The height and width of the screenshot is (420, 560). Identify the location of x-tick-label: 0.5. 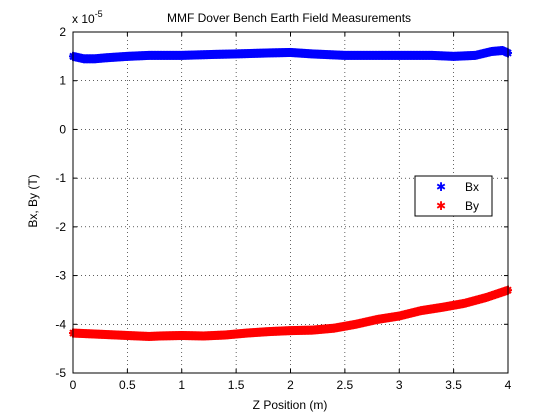
(127, 385).